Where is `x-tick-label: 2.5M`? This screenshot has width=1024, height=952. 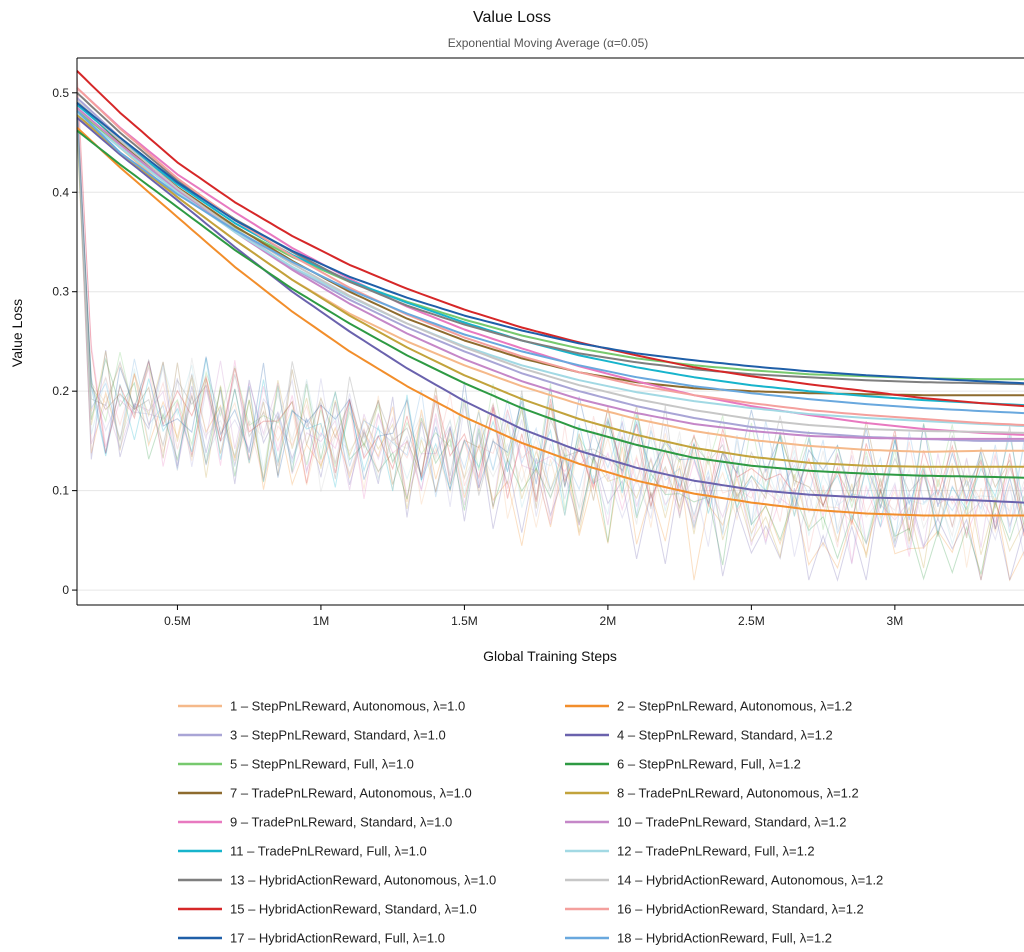
x-tick-label: 2.5M is located at coordinates (751, 621).